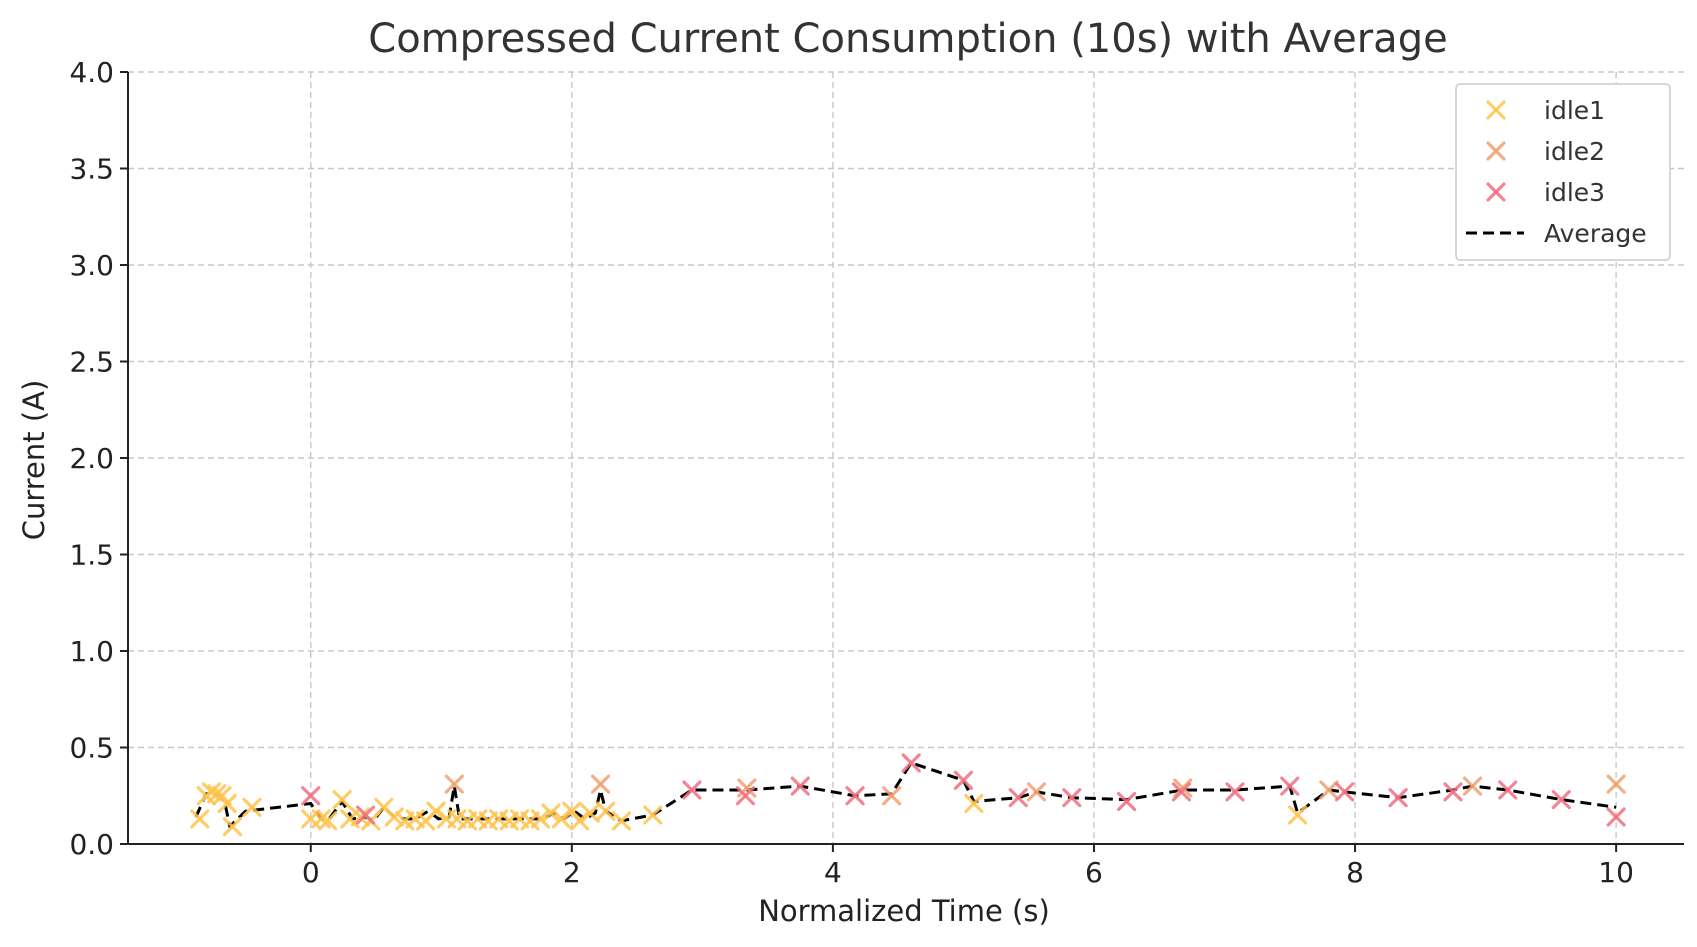 The width and height of the screenshot is (1697, 947). Describe the element at coordinates (91, 362) in the screenshot. I see `y-tick-label: 2.5` at that location.